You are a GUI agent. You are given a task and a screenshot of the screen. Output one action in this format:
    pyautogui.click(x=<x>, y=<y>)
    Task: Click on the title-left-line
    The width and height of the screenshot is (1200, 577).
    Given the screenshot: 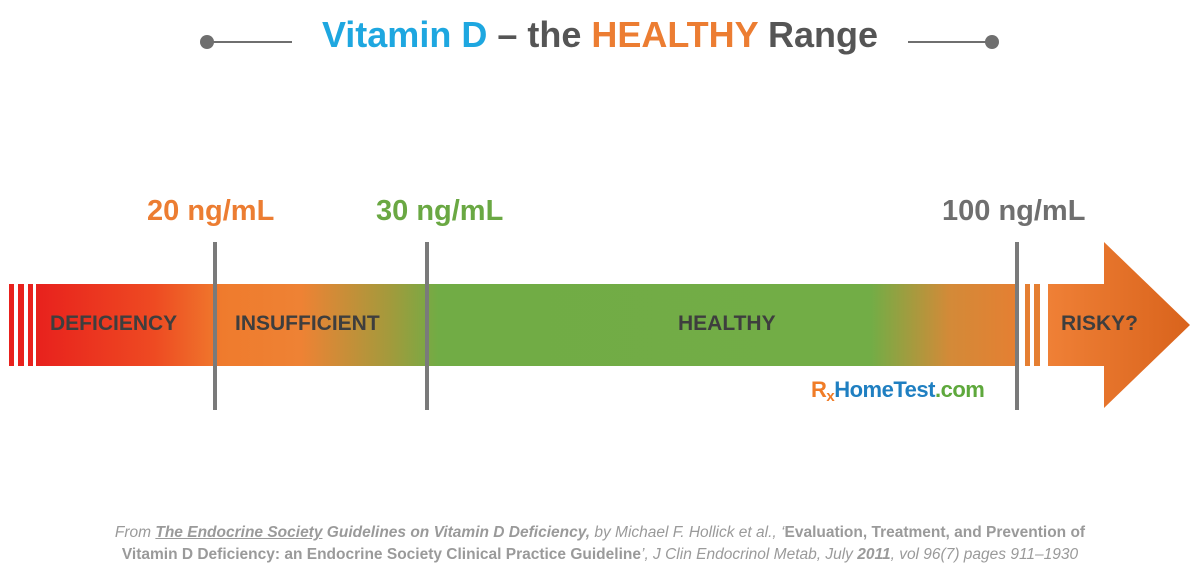 What is the action you would take?
    pyautogui.click(x=252, y=42)
    